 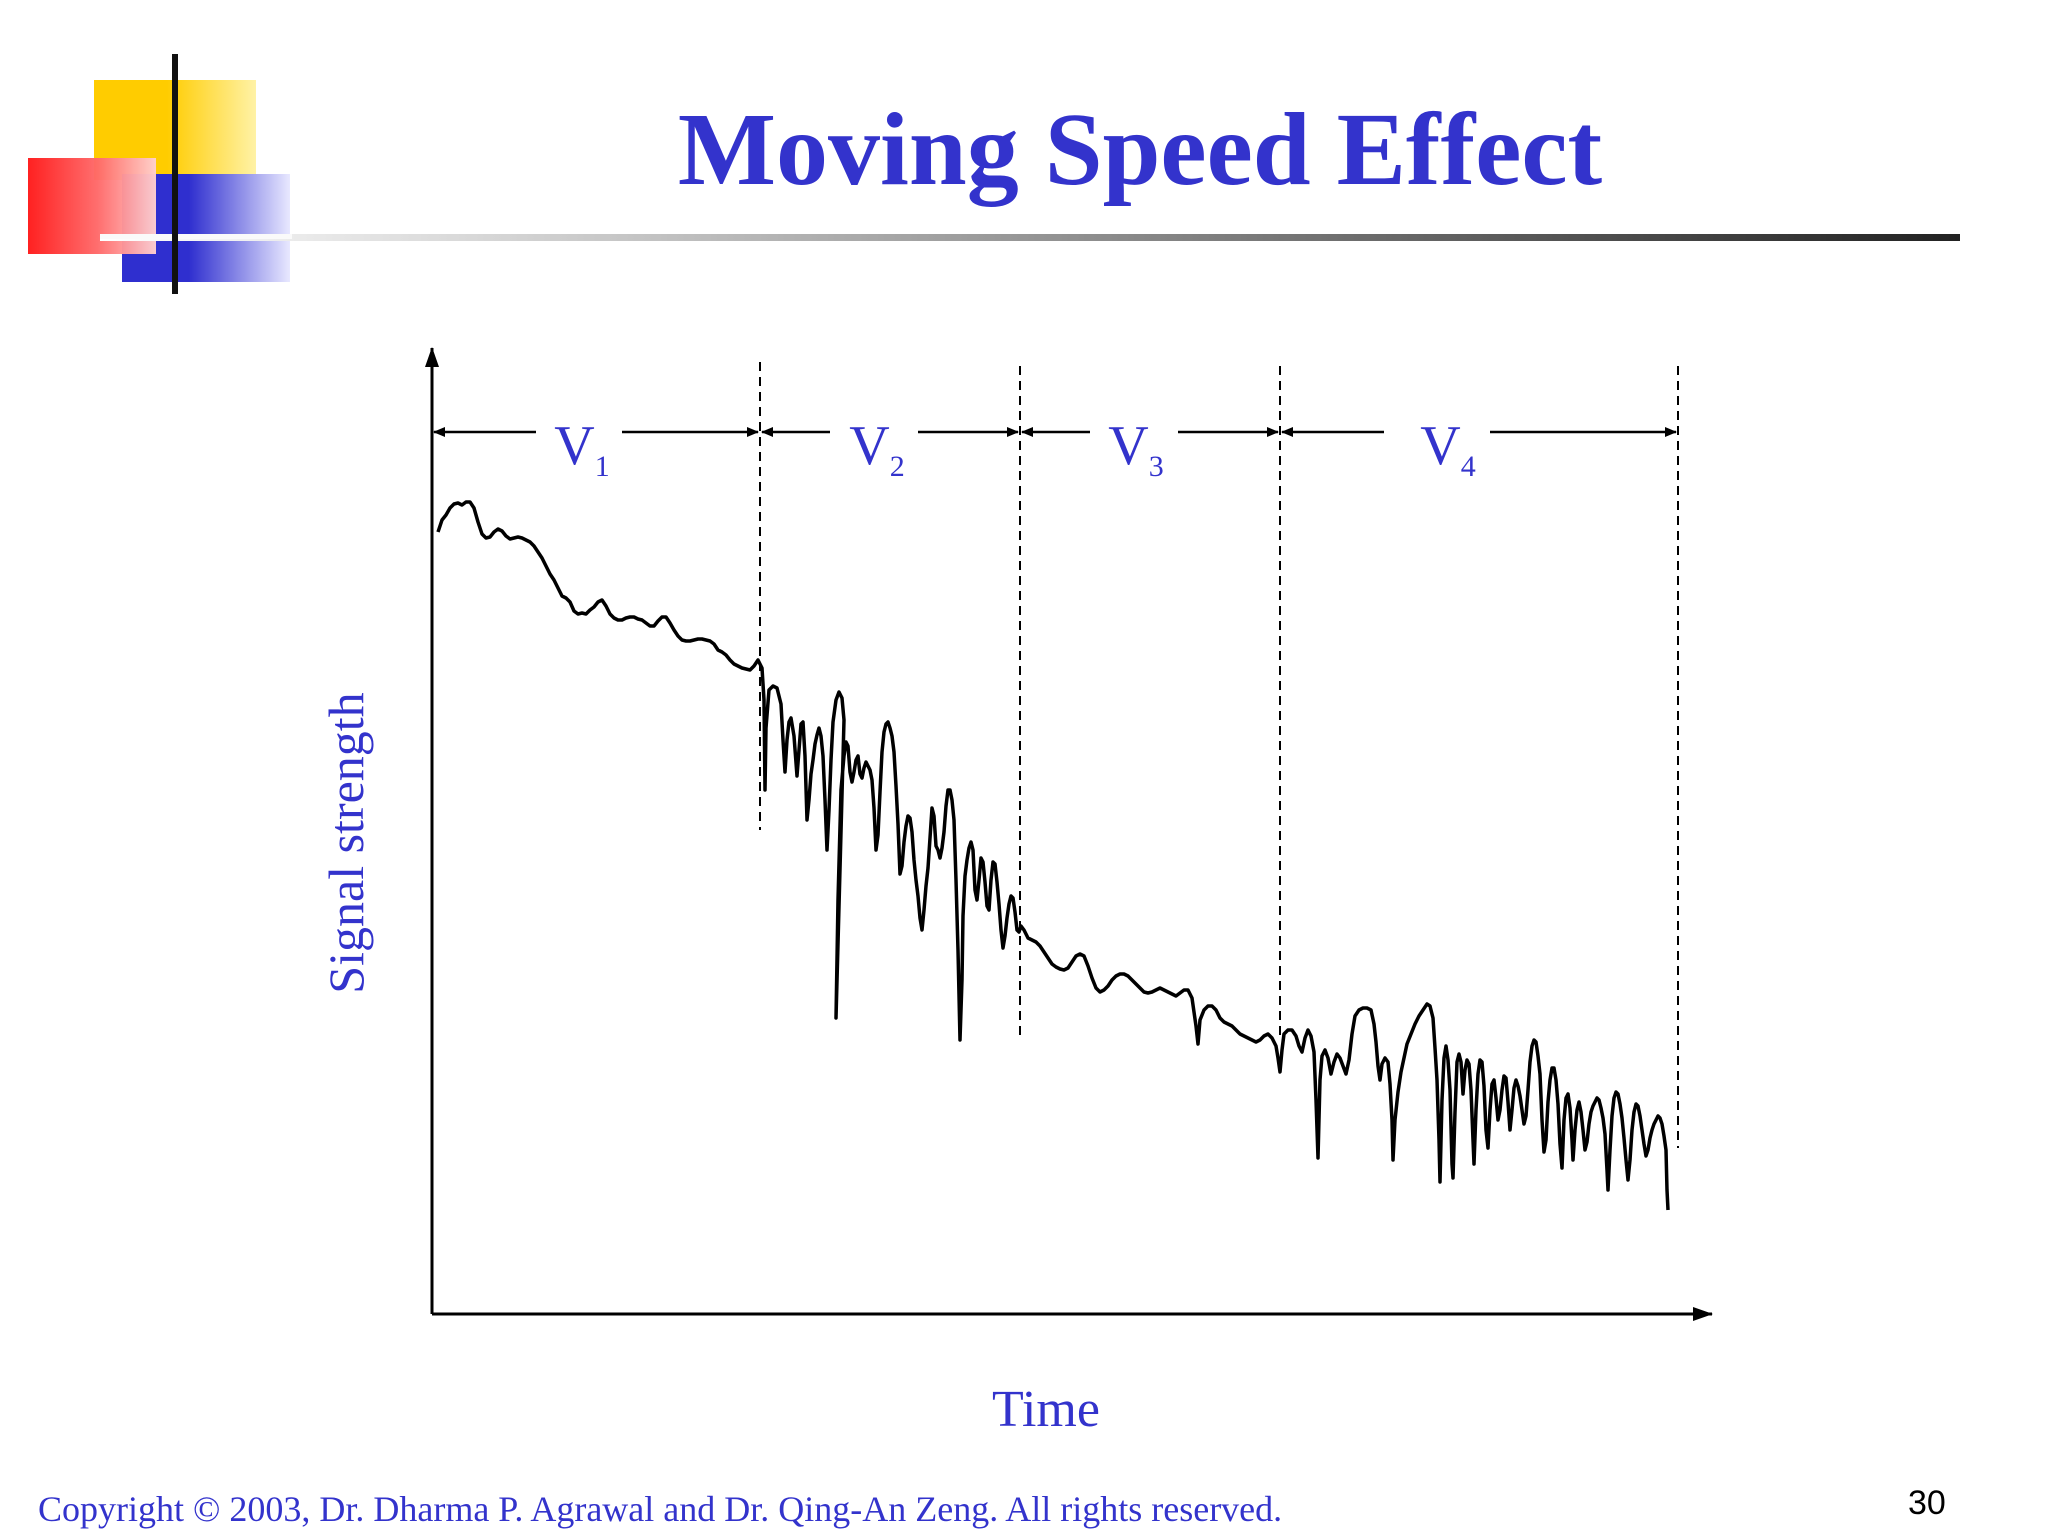 I want to click on segment-subscript: 4, so click(x=1468, y=466).